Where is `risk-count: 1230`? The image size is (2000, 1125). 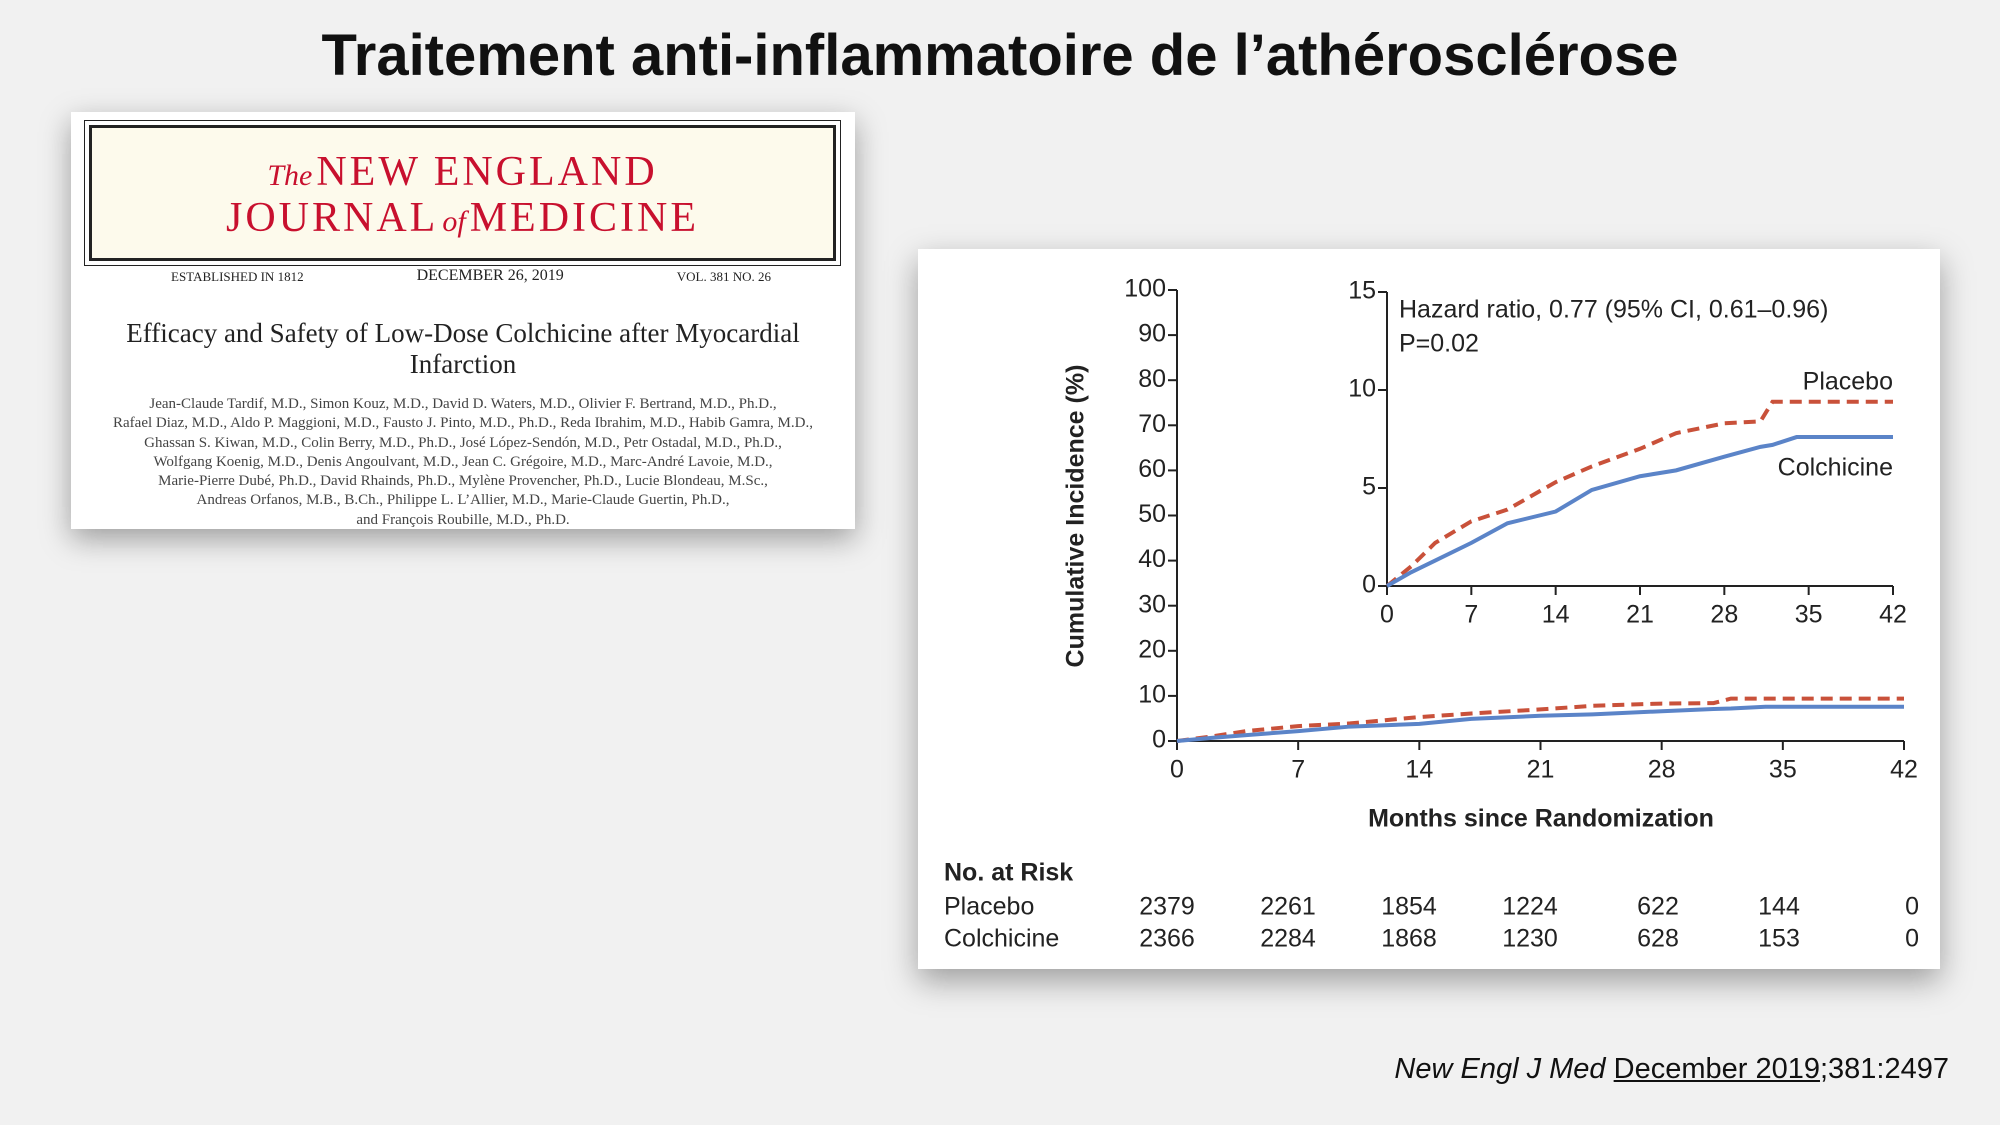
risk-count: 1230 is located at coordinates (1530, 939).